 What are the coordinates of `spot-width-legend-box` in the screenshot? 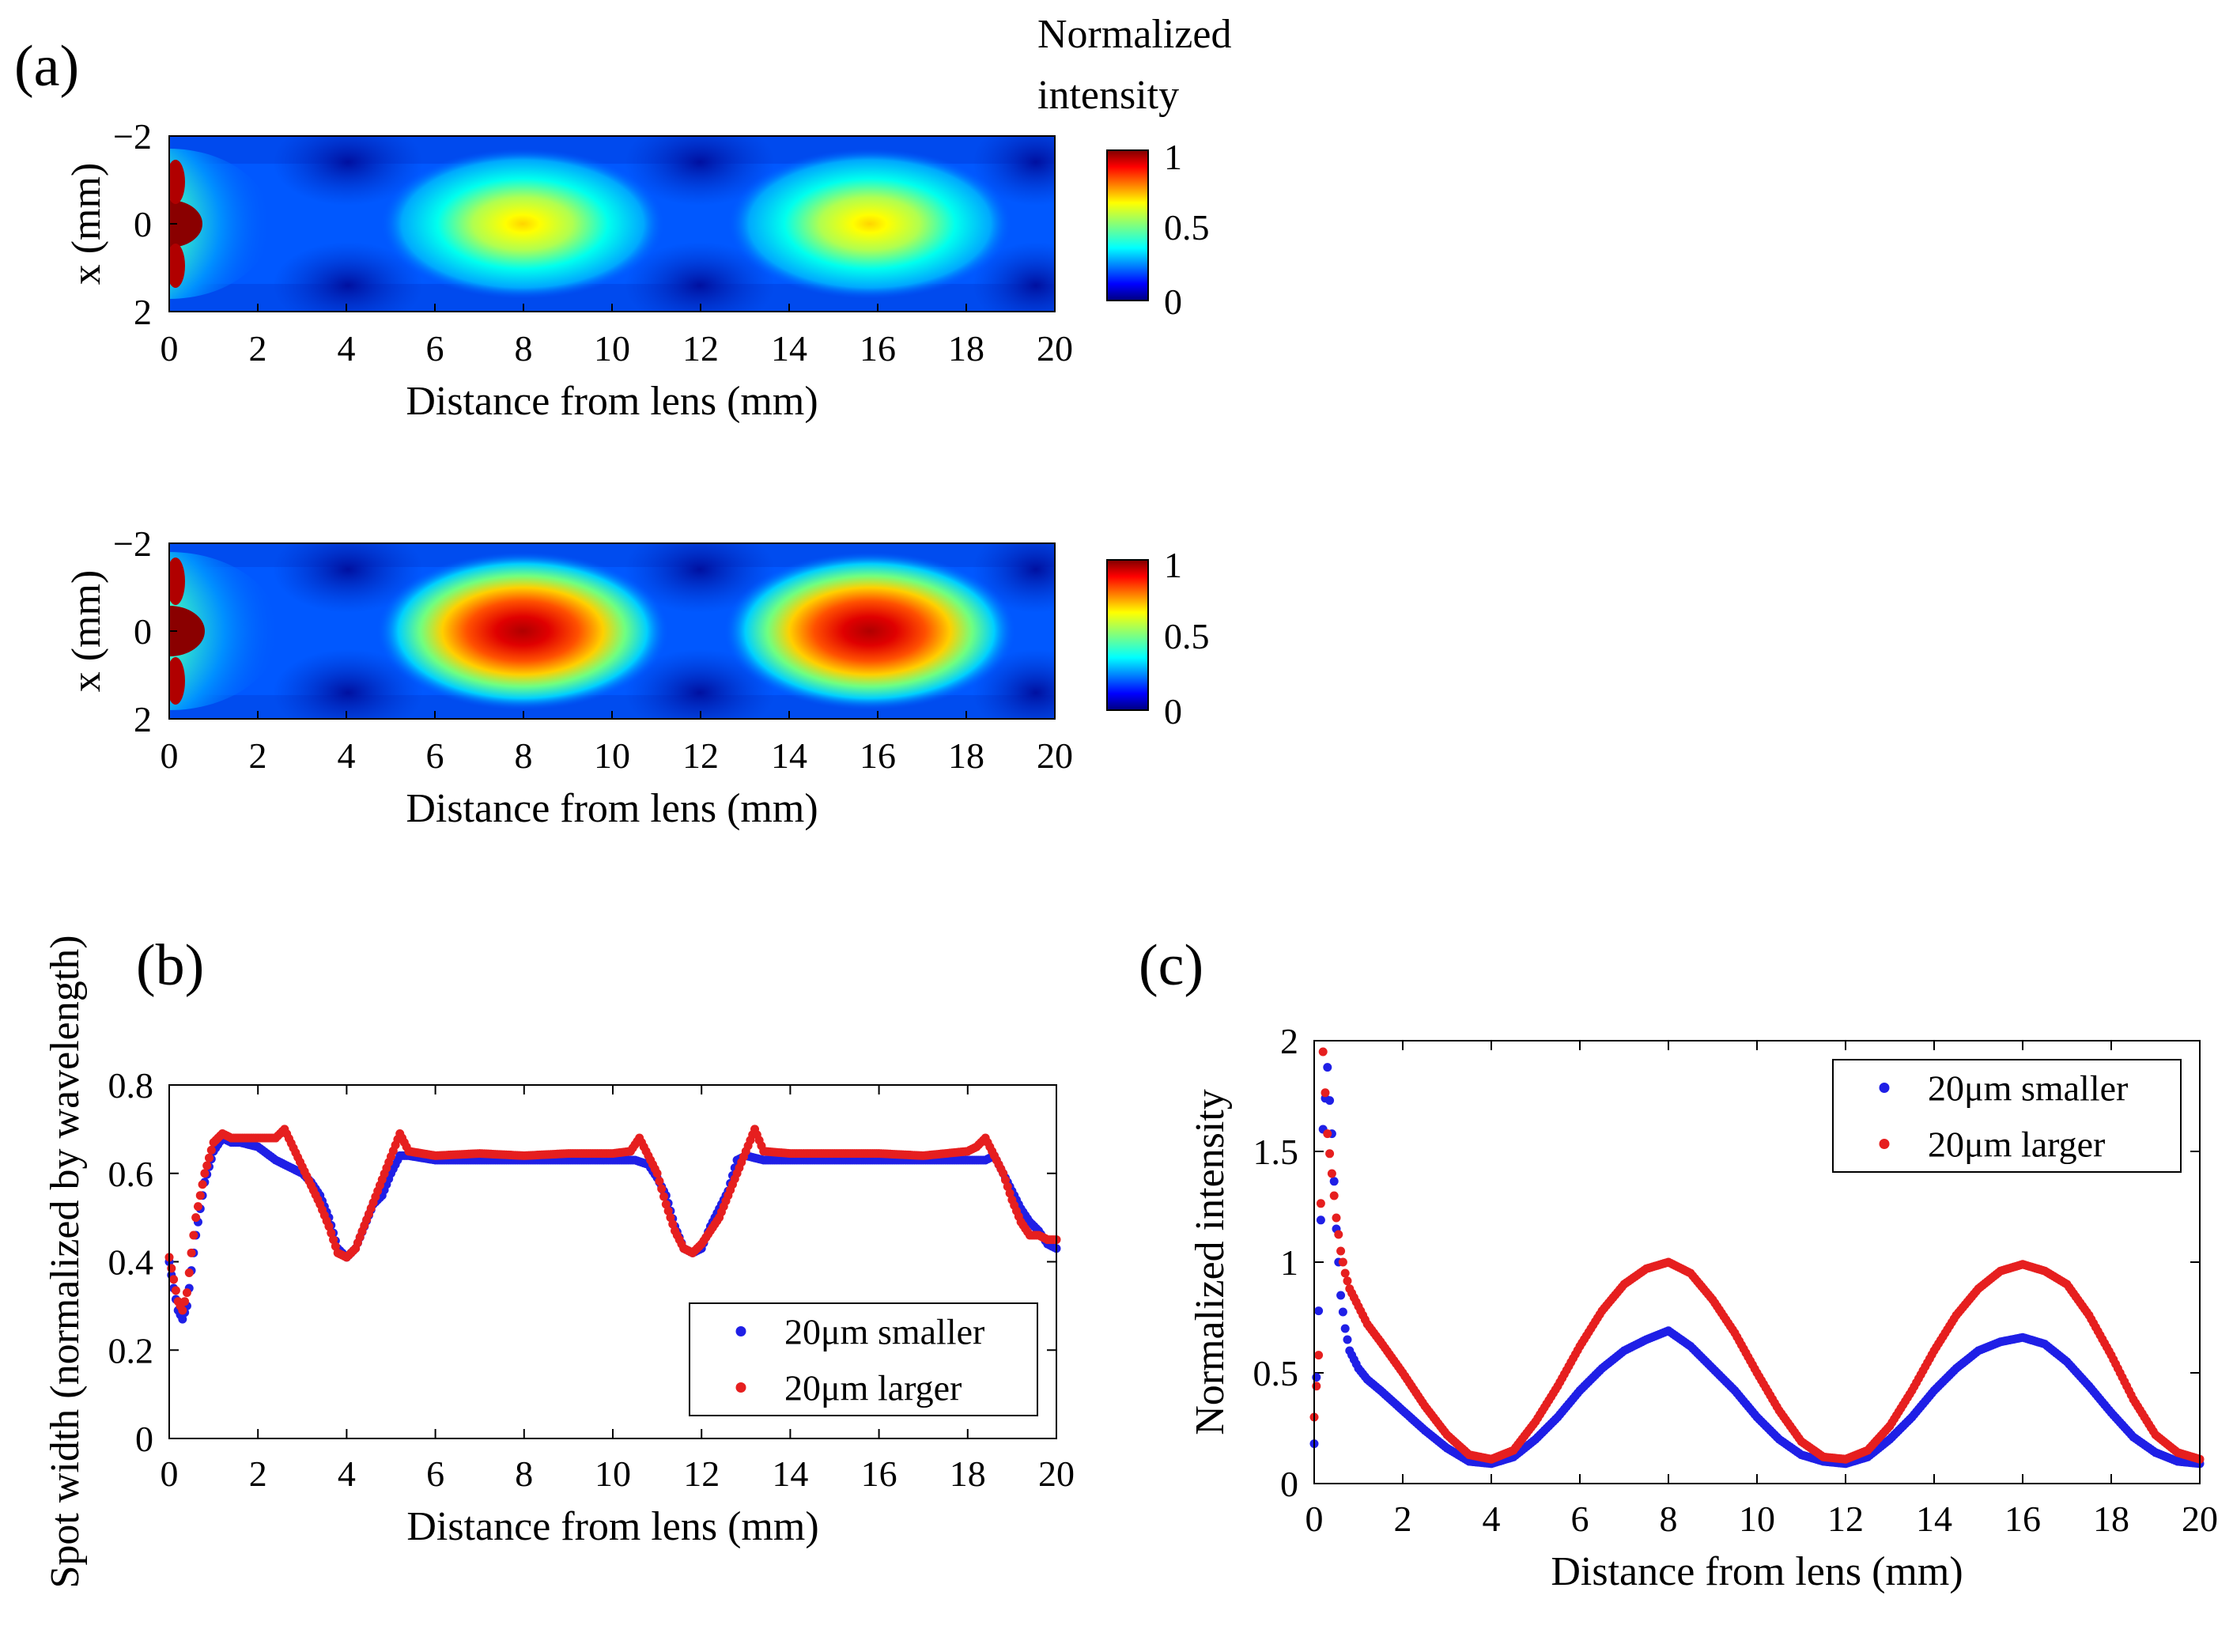 It's located at (863, 1359).